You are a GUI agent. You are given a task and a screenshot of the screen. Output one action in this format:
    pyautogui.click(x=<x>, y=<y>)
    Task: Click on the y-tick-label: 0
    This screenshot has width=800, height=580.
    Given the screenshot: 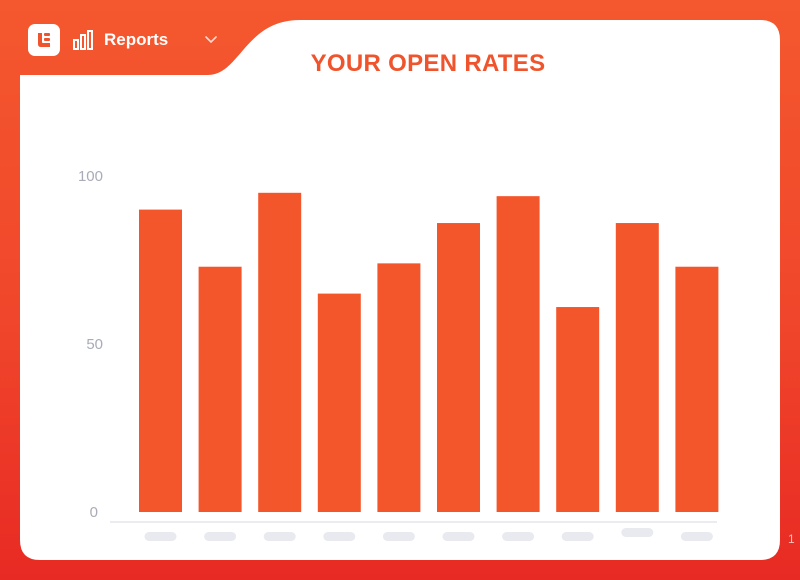 What is the action you would take?
    pyautogui.click(x=94, y=512)
    